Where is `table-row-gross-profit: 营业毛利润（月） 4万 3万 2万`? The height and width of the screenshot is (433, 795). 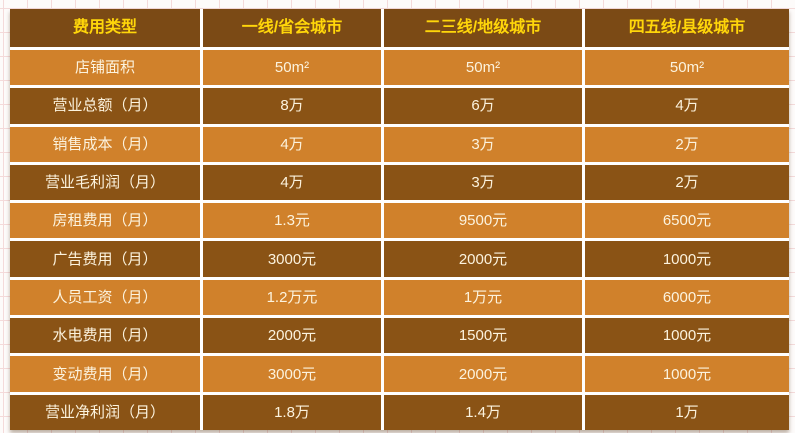
table-row-gross-profit: 营业毛利润（月） 4万 3万 2万 is located at coordinates (399, 182).